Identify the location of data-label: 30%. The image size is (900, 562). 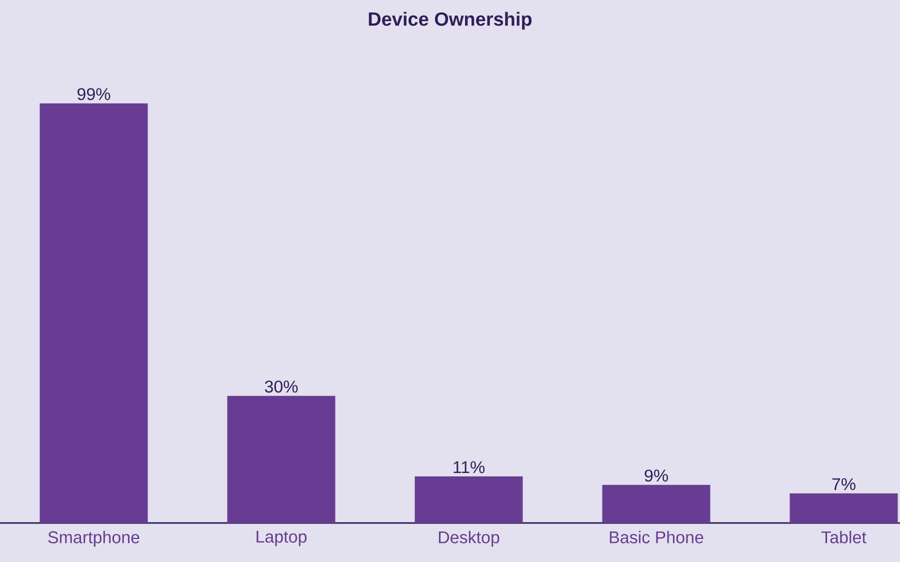
(281, 386).